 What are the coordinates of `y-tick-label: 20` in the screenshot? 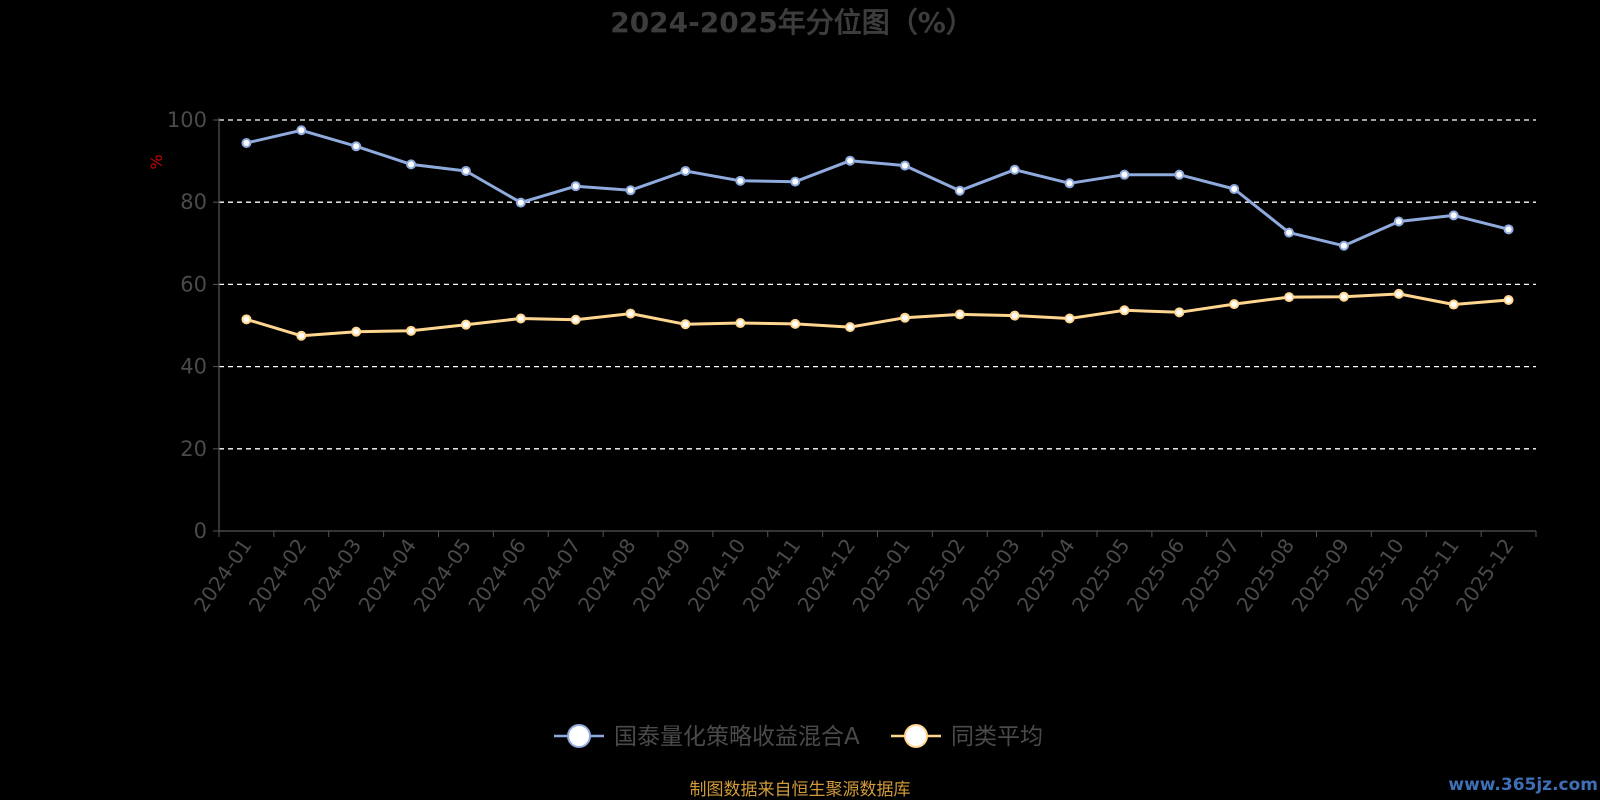 It's located at (193, 449).